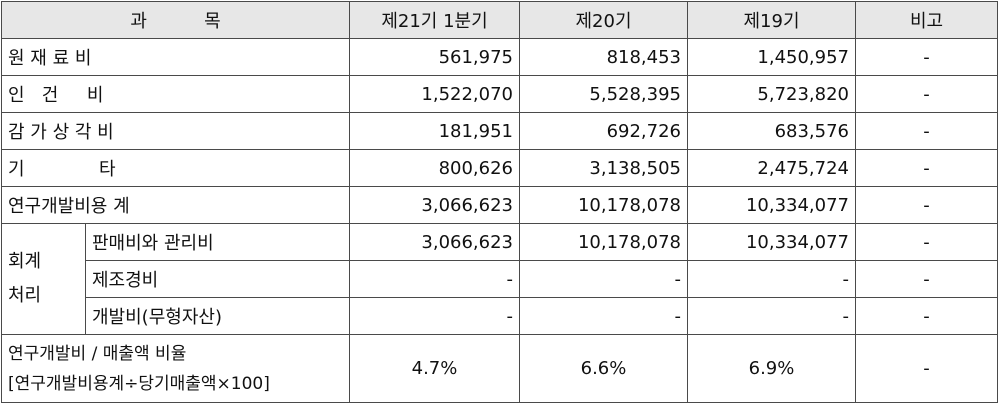 Image resolution: width=998 pixels, height=419 pixels. I want to click on ratio-label-line1: 연구개발비 / 매출액 비율, so click(97, 353).